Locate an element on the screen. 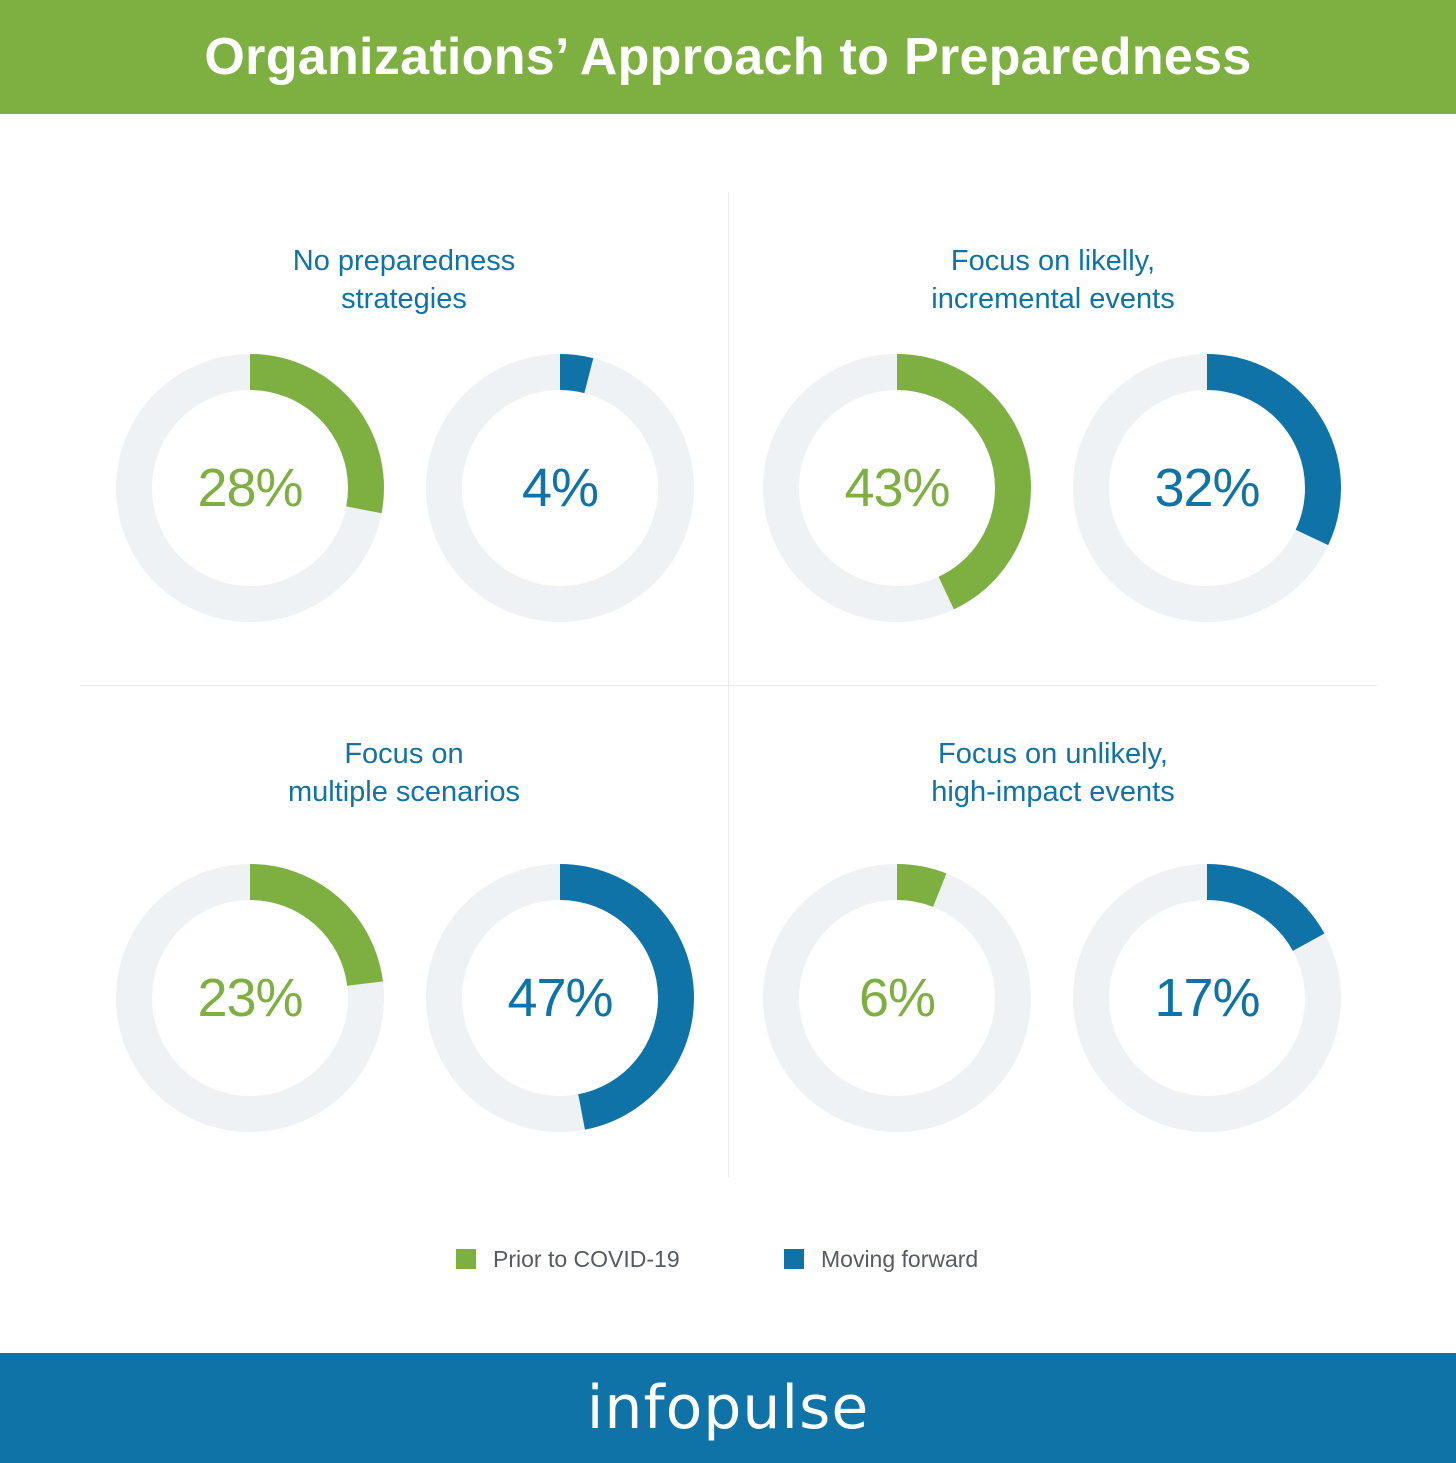 Image resolution: width=1456 pixels, height=1463 pixels. donut-forward: 32% is located at coordinates (1207, 488).